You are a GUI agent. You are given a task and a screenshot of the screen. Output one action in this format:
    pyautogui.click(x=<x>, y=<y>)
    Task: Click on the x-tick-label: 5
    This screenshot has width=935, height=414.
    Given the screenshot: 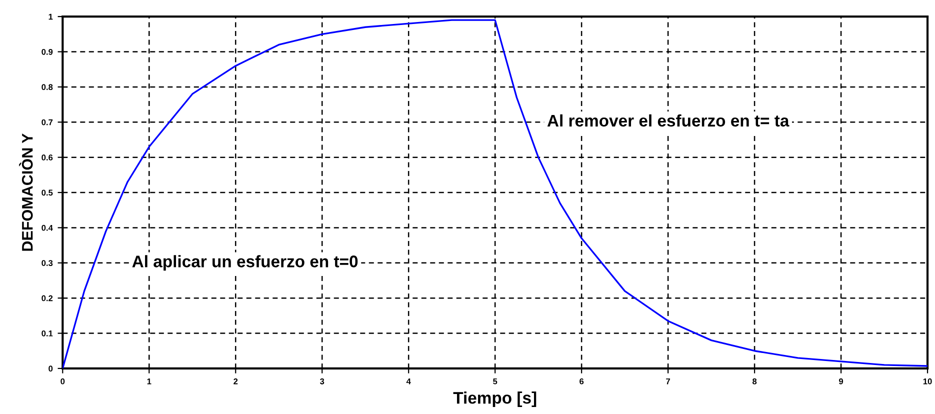 What is the action you would take?
    pyautogui.click(x=495, y=381)
    